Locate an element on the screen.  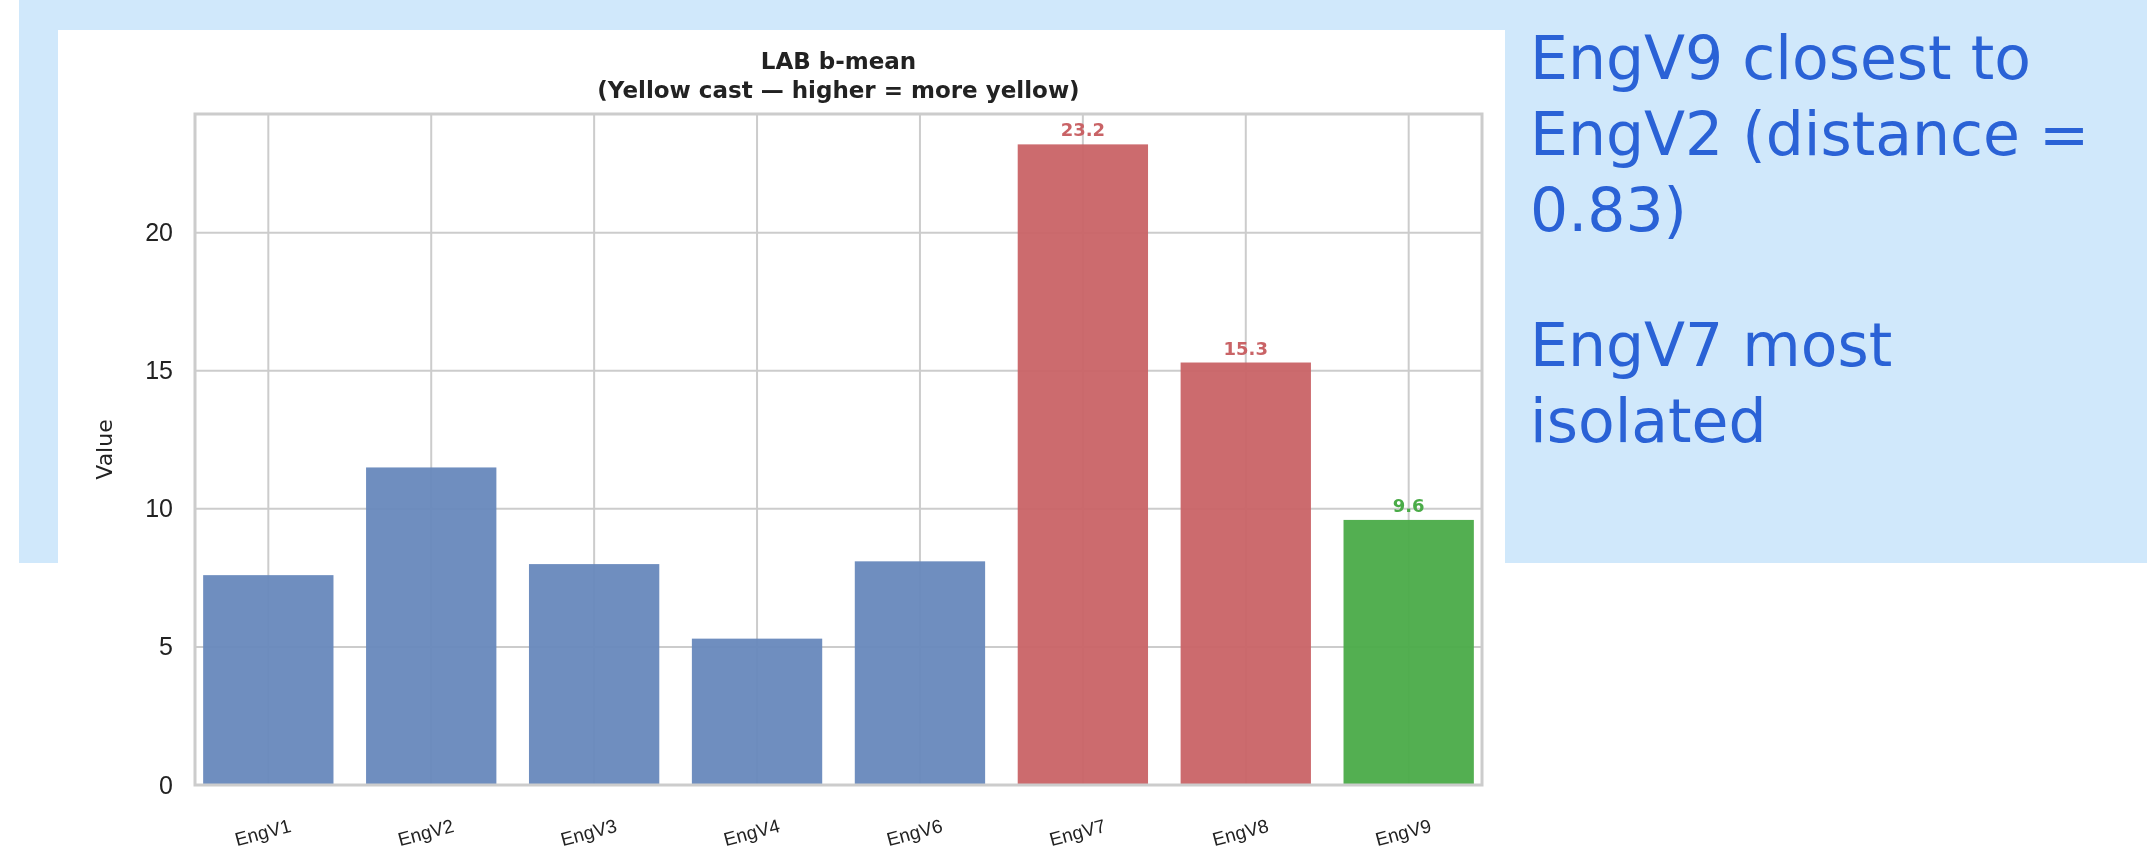
data-label: 15.3 is located at coordinates (1245, 348).